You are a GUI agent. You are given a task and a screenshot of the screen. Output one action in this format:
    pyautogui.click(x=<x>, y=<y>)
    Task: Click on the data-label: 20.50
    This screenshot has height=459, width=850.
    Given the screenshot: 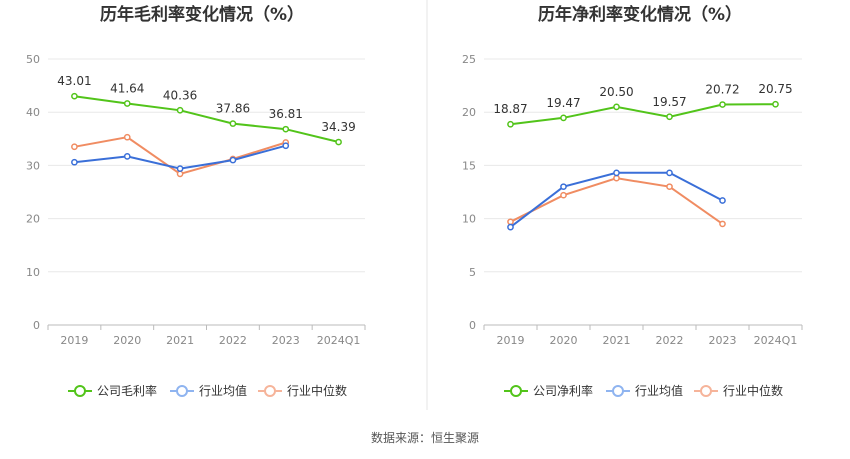 What is the action you would take?
    pyautogui.click(x=616, y=92)
    